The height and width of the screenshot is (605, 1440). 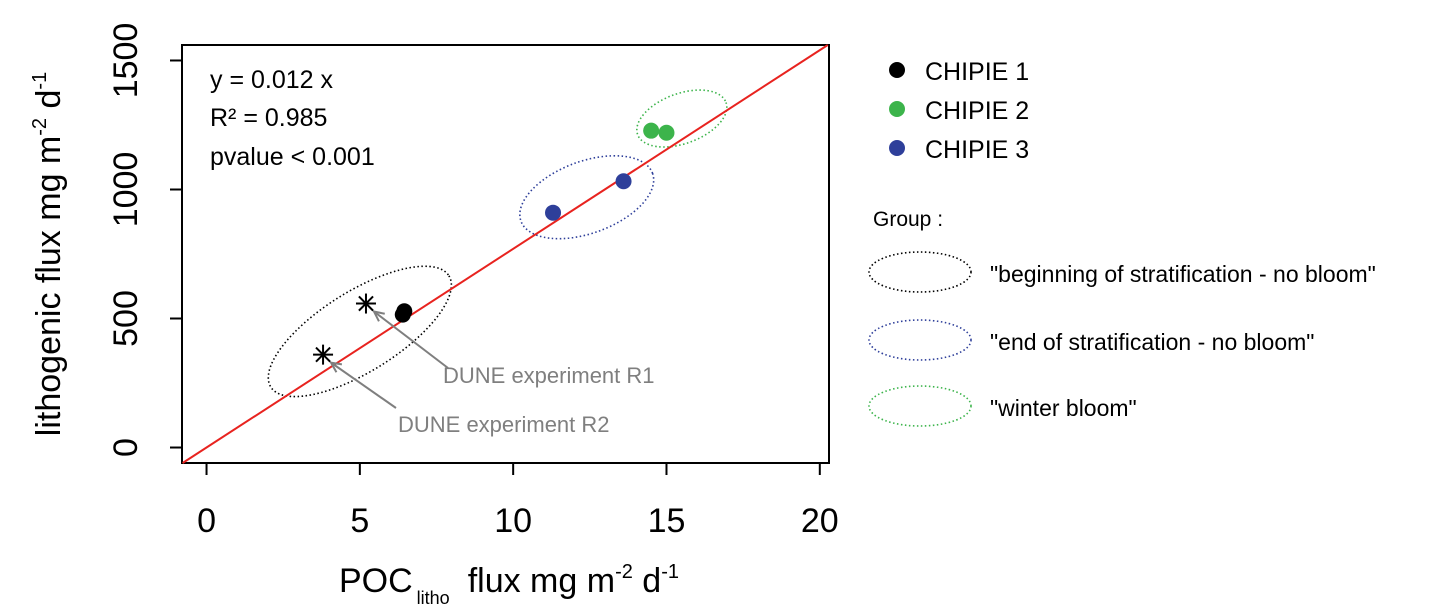 I want to click on legend-ellipse-beginning, so click(x=920, y=272).